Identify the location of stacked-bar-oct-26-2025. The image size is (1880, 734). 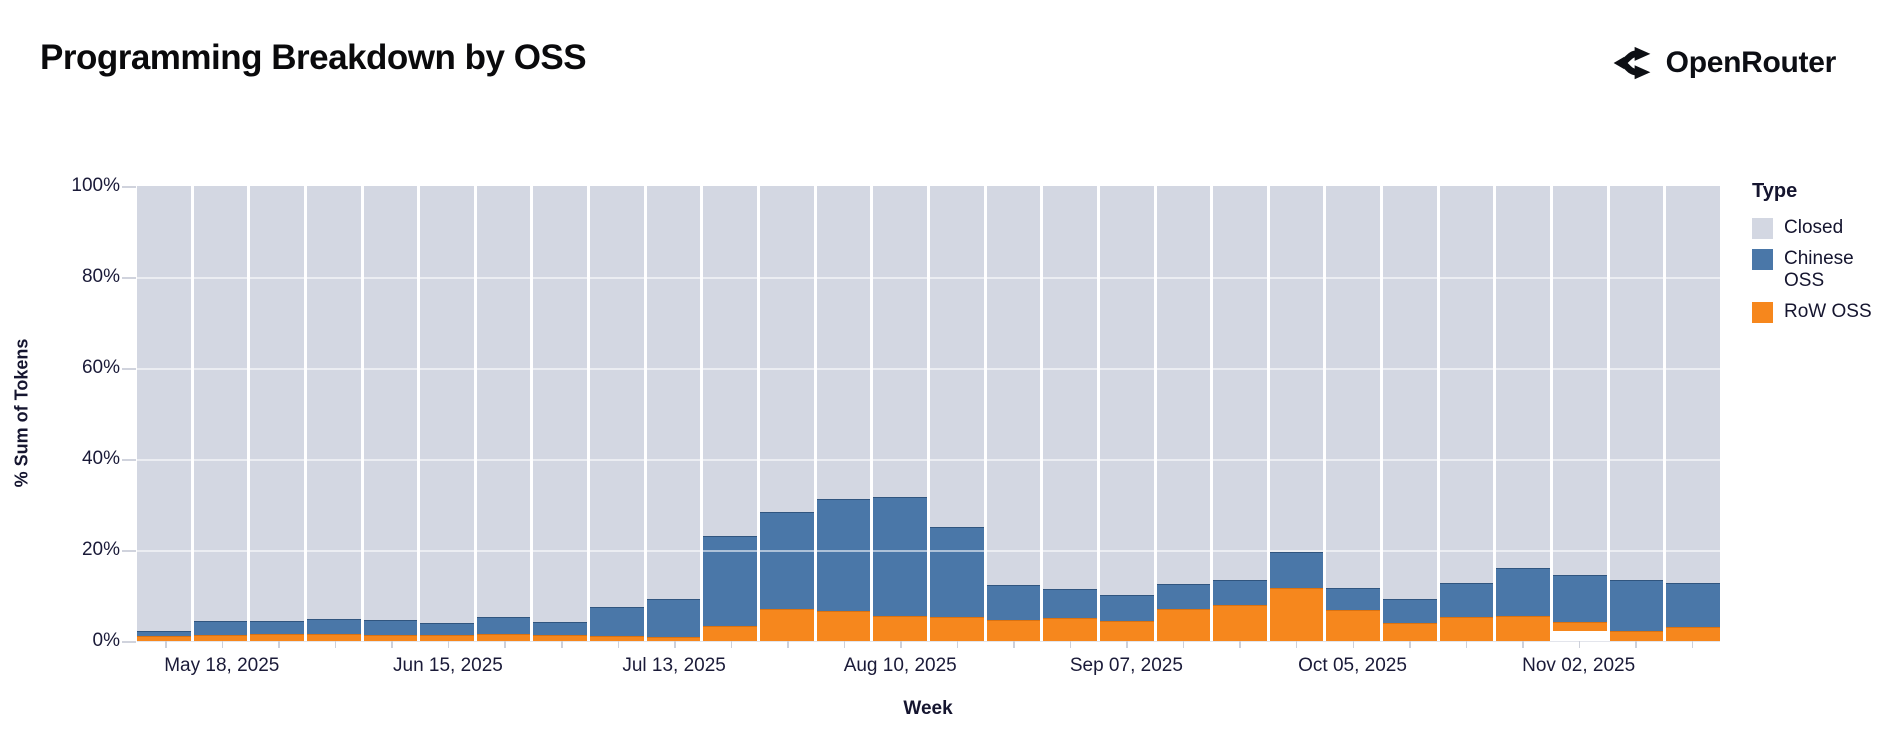
(1523, 413).